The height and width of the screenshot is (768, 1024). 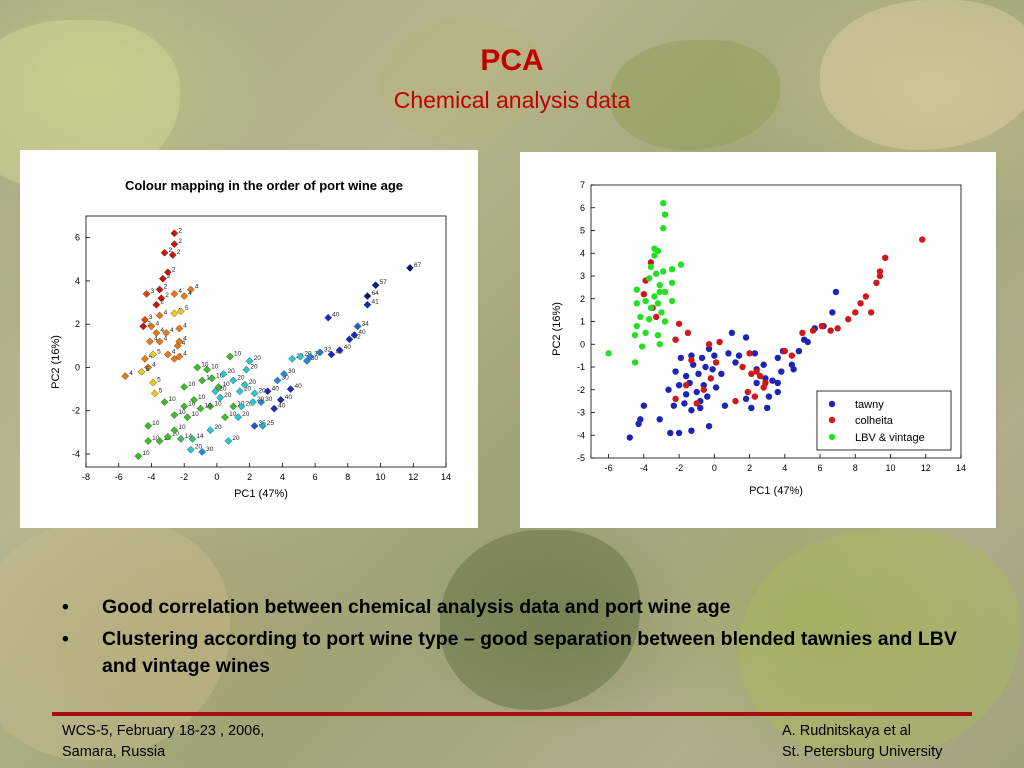 I want to click on legend-marker-lbv-vintage, so click(x=832, y=437).